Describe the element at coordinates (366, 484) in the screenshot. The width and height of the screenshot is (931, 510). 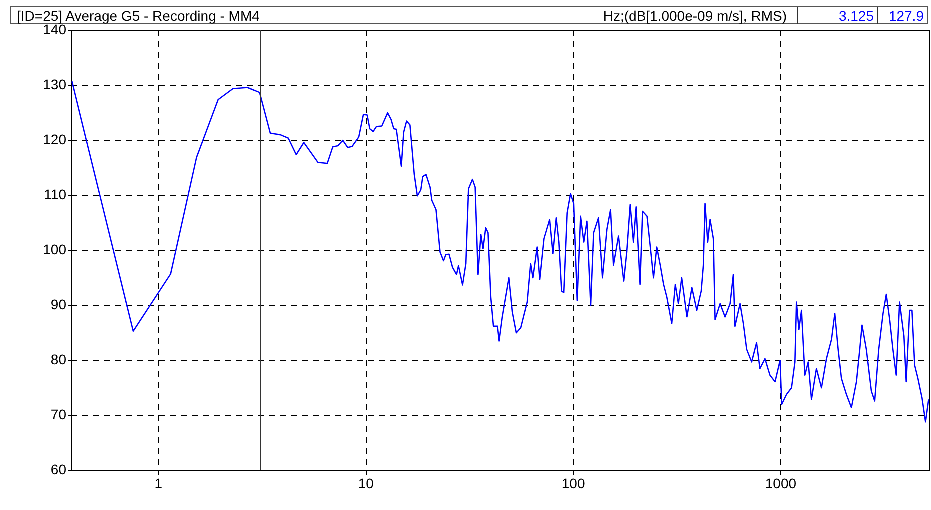
I see `x-tick-label: 10` at that location.